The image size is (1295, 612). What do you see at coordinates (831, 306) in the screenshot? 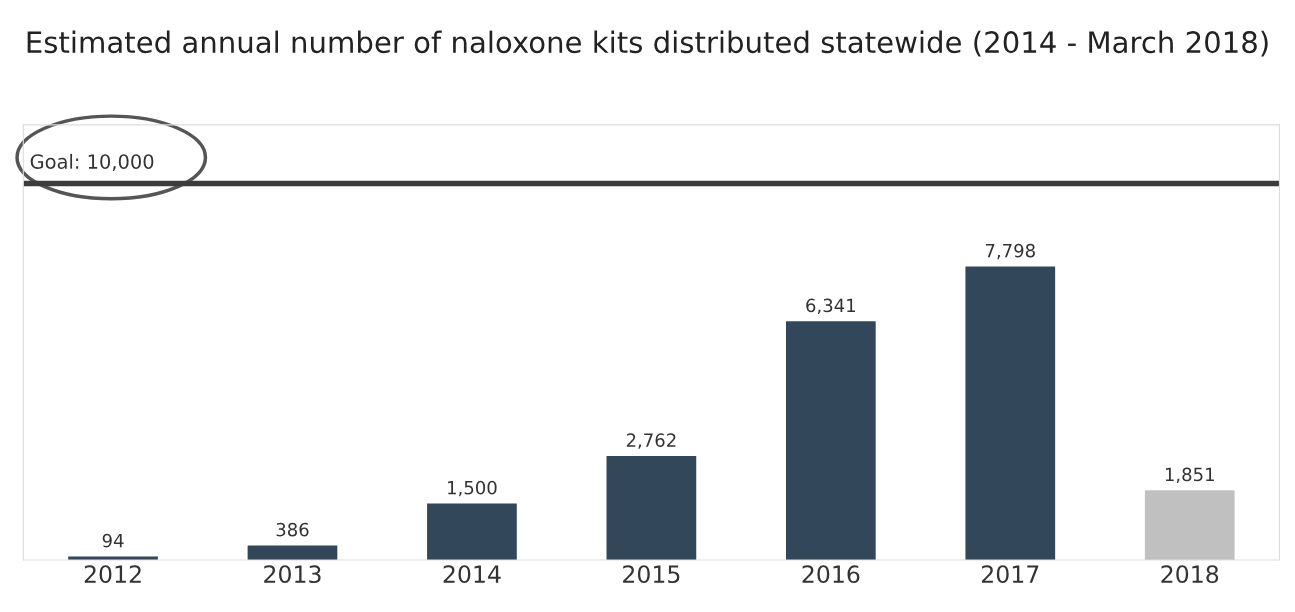
I see `data-label: 6,341` at bounding box center [831, 306].